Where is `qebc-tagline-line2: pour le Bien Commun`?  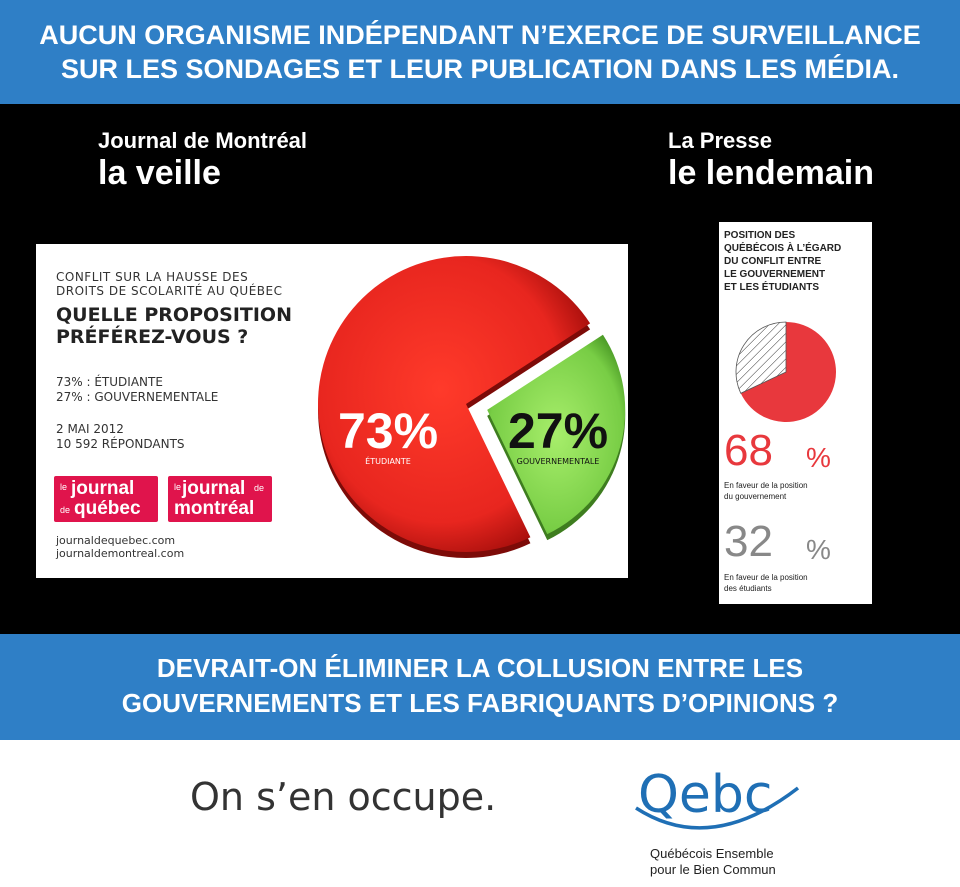 qebc-tagline-line2: pour le Bien Commun is located at coordinates (713, 869).